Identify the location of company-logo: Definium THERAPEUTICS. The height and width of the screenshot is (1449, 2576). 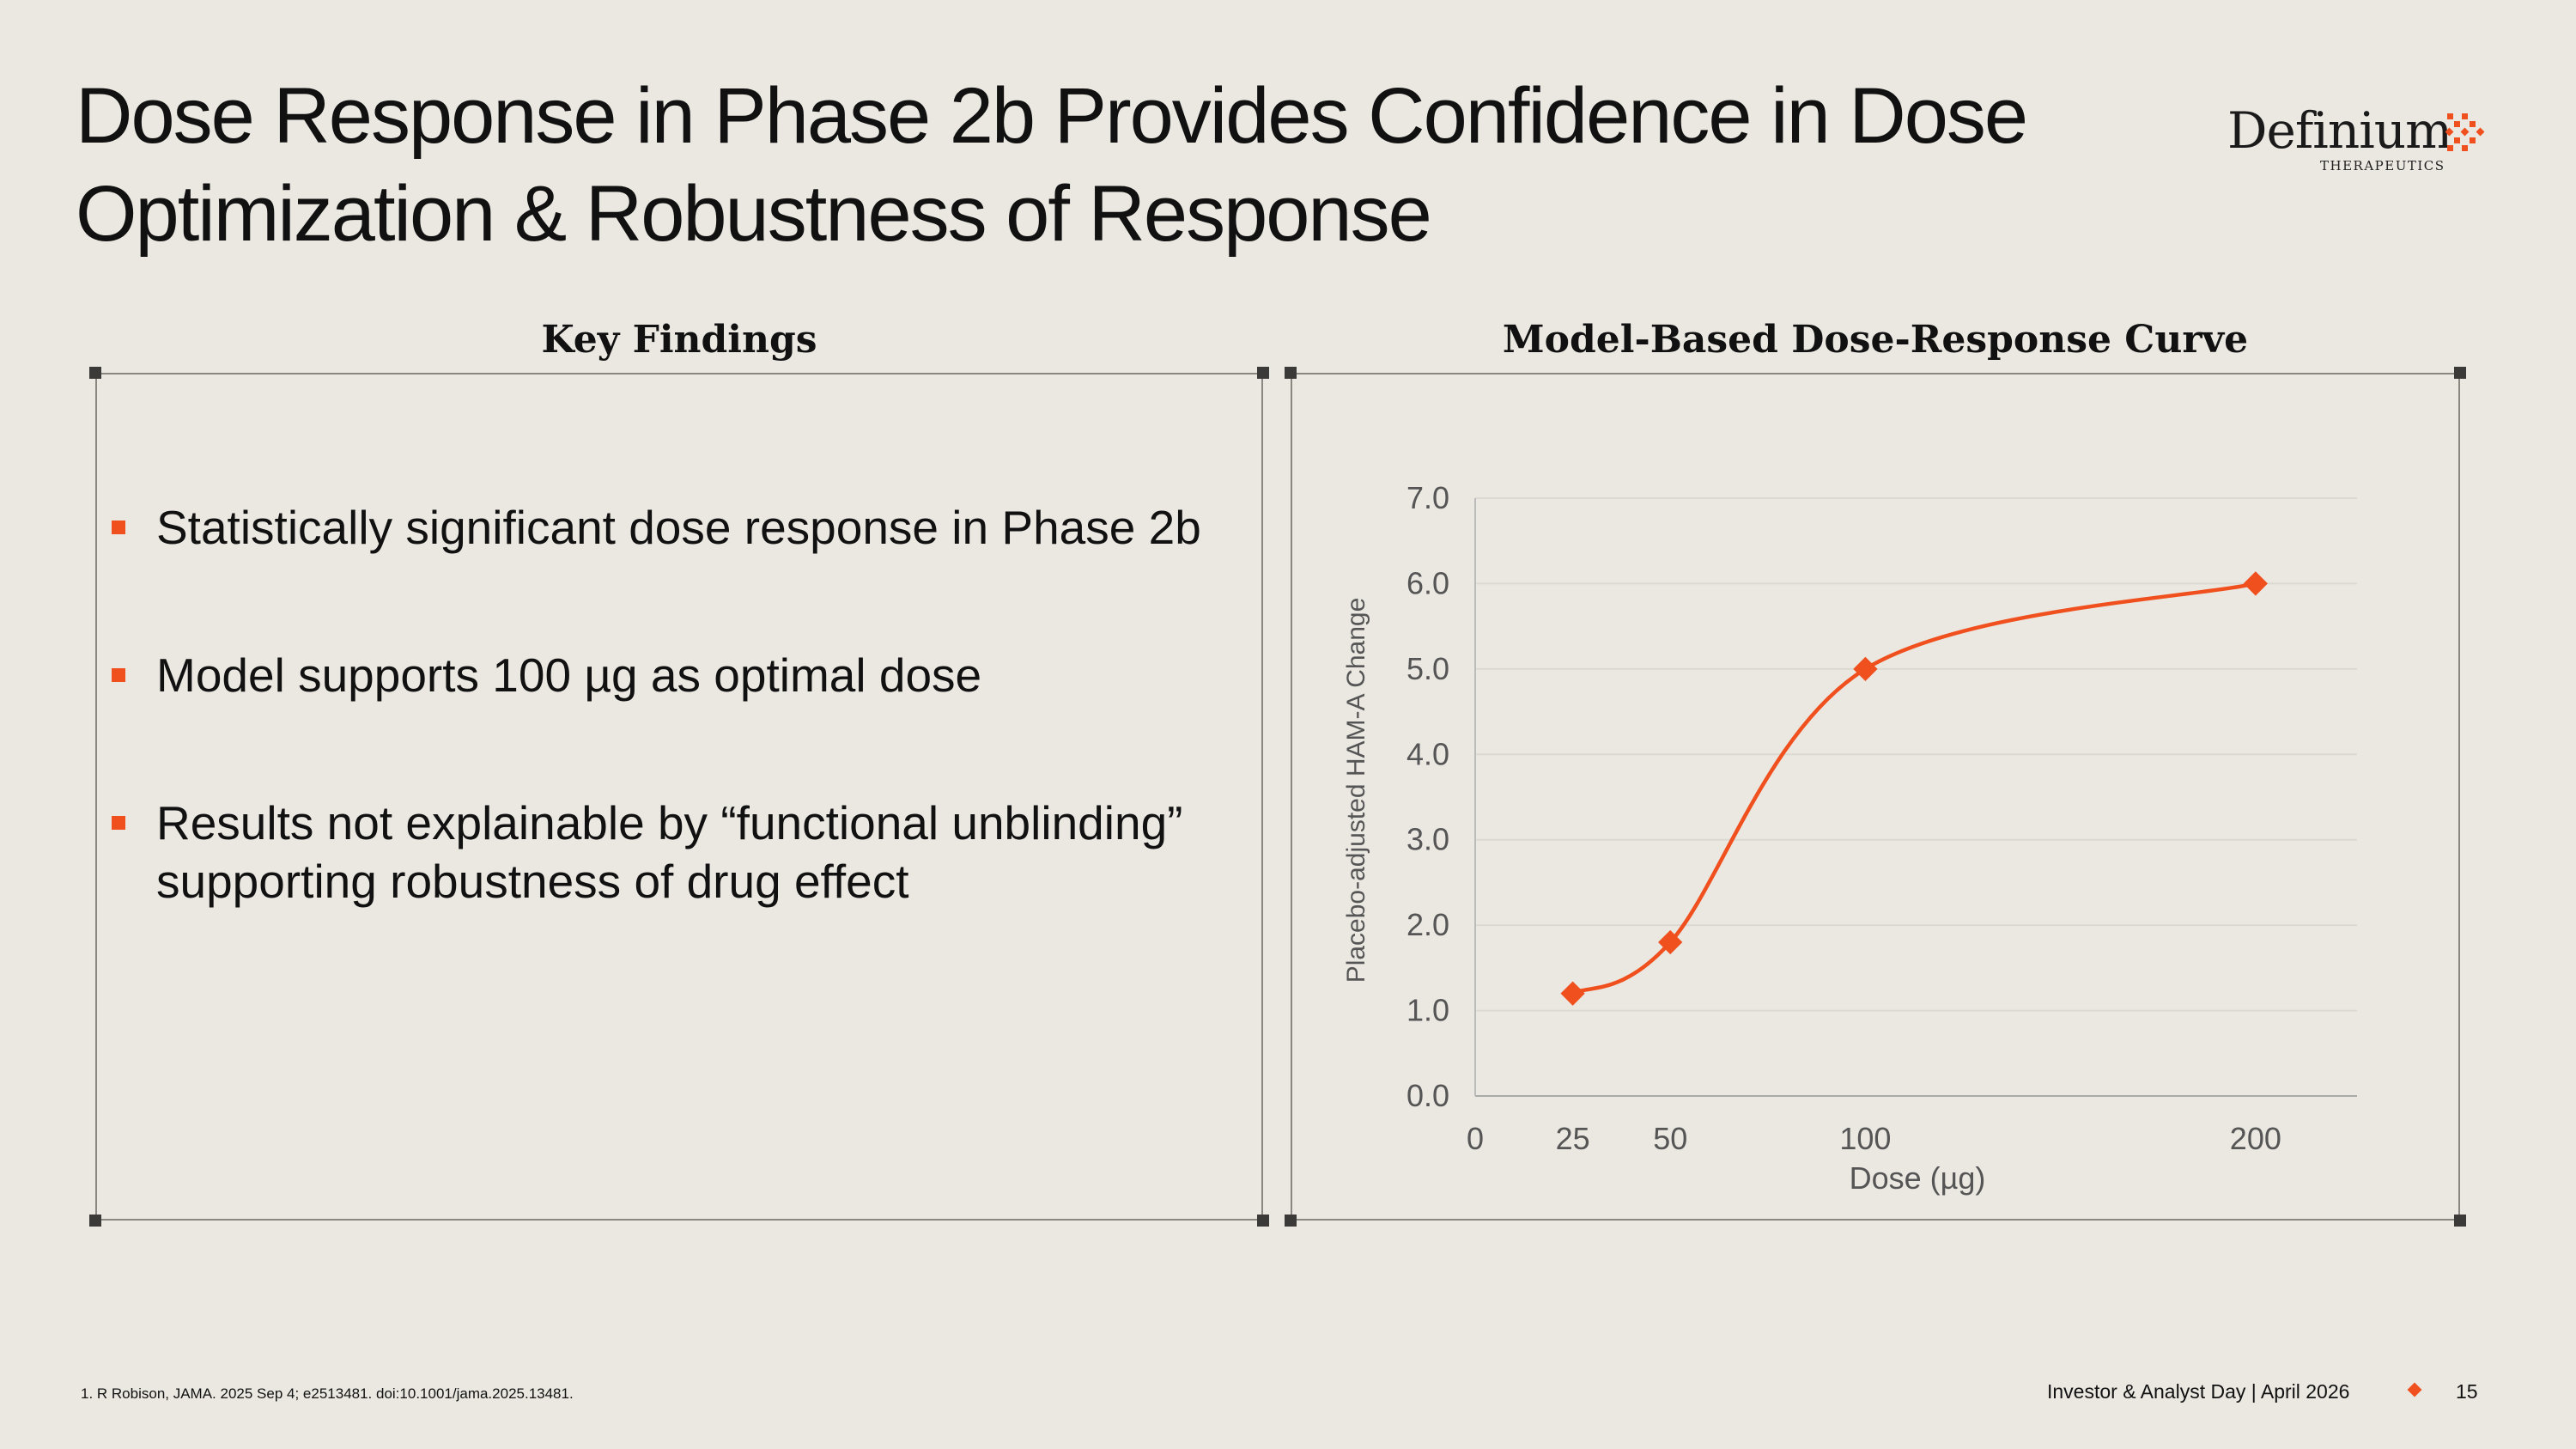
(2356, 137).